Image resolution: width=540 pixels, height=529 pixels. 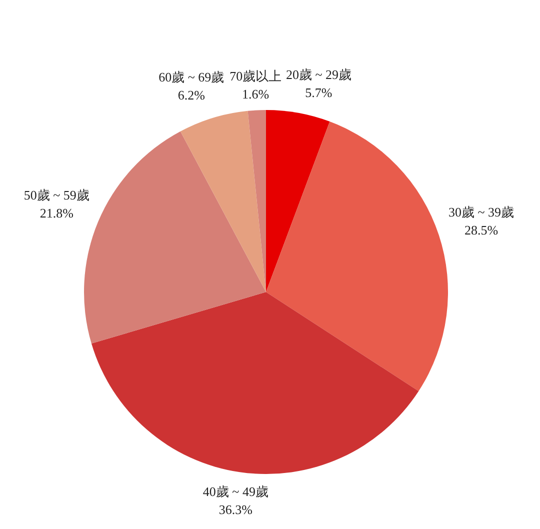 What do you see at coordinates (256, 76) in the screenshot?
I see `slice-label: 70歲以上` at bounding box center [256, 76].